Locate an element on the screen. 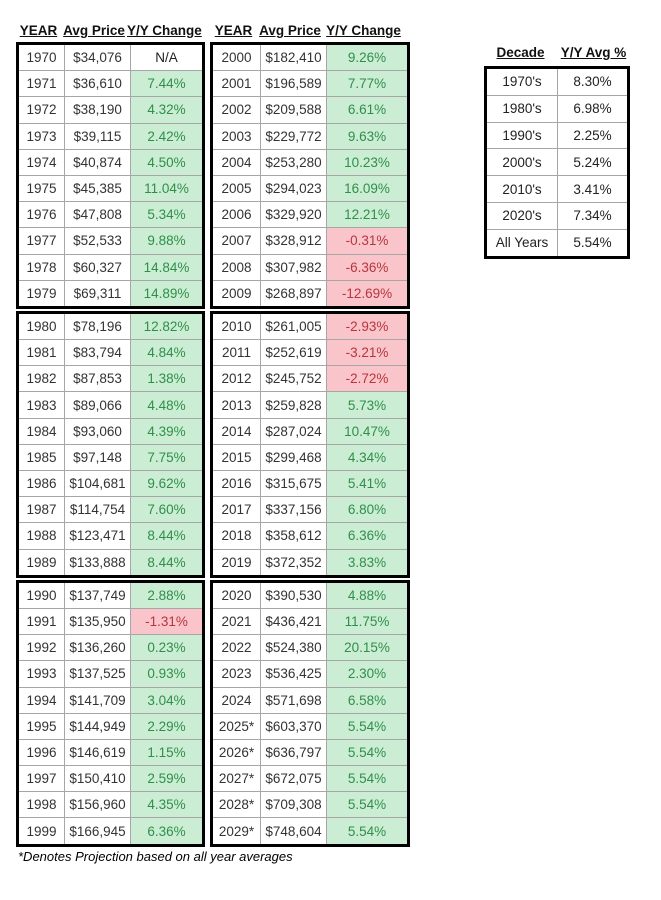 The height and width of the screenshot is (900, 661). year-cell: 1978 is located at coordinates (41, 267).